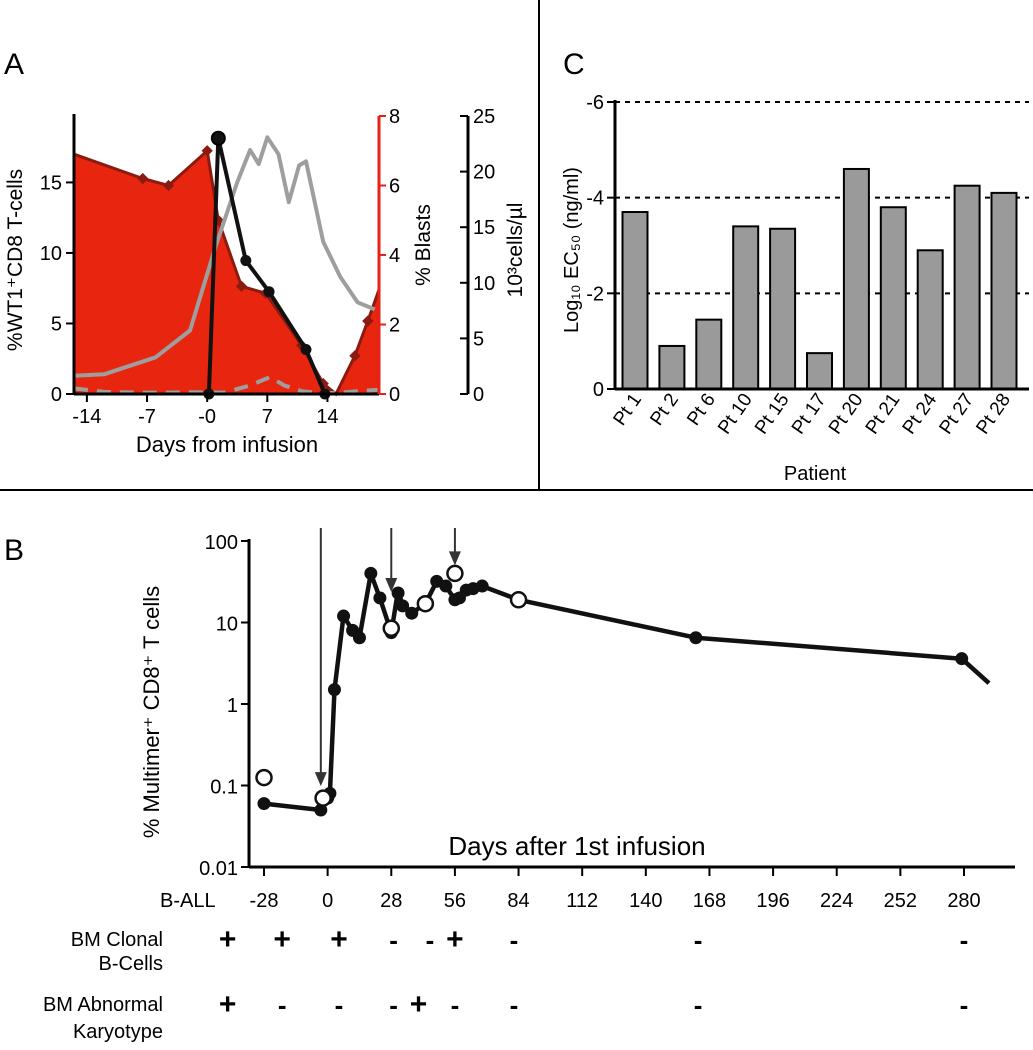 This screenshot has height=1050, width=1033. Describe the element at coordinates (815, 474) in the screenshot. I see `x-axis-title: Patient` at that location.